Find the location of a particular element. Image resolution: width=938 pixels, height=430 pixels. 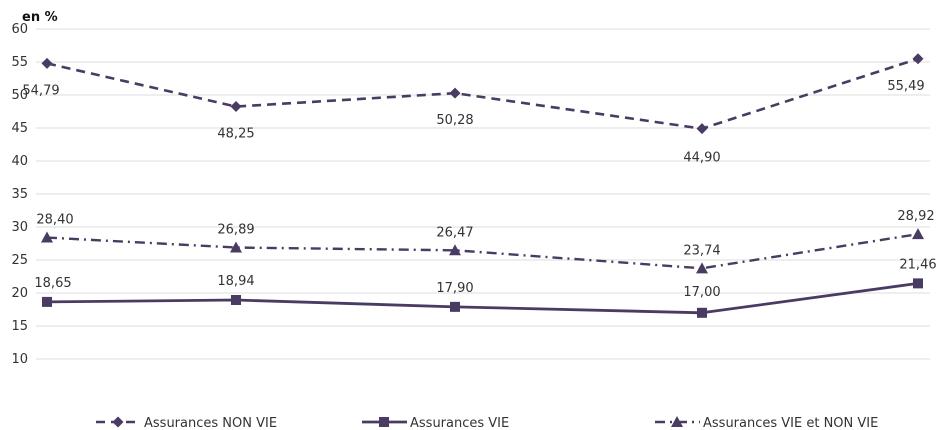

data-label: 26,89 is located at coordinates (235, 230).